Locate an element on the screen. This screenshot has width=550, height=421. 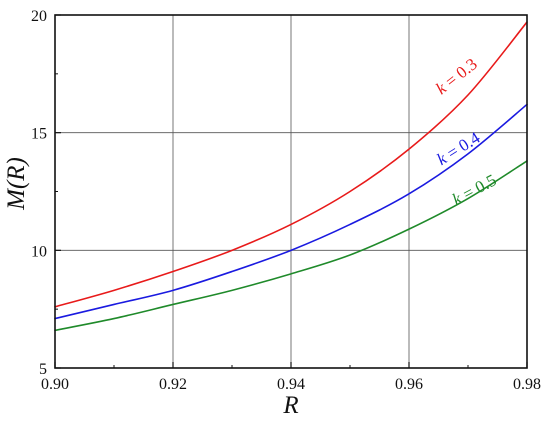
series-label-1: k = 0.3 is located at coordinates (456, 76).